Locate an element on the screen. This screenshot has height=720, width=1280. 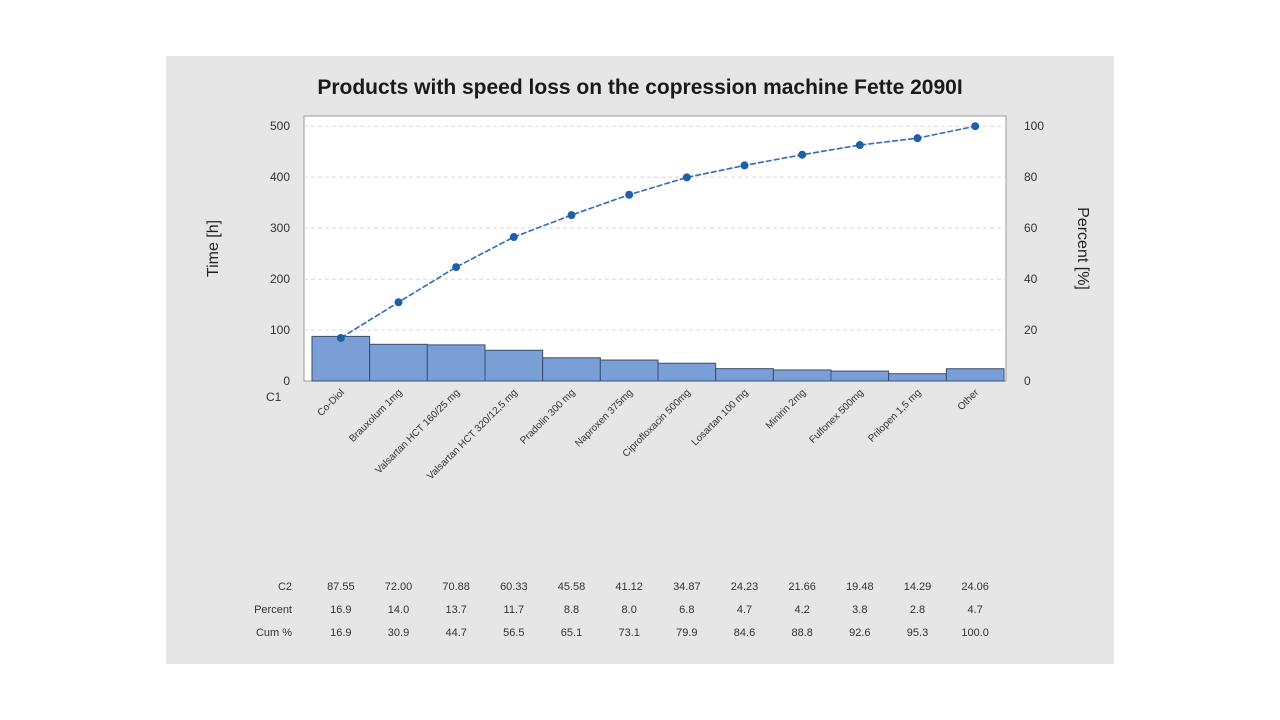
category-label: Co-Diol is located at coordinates (331, 402).